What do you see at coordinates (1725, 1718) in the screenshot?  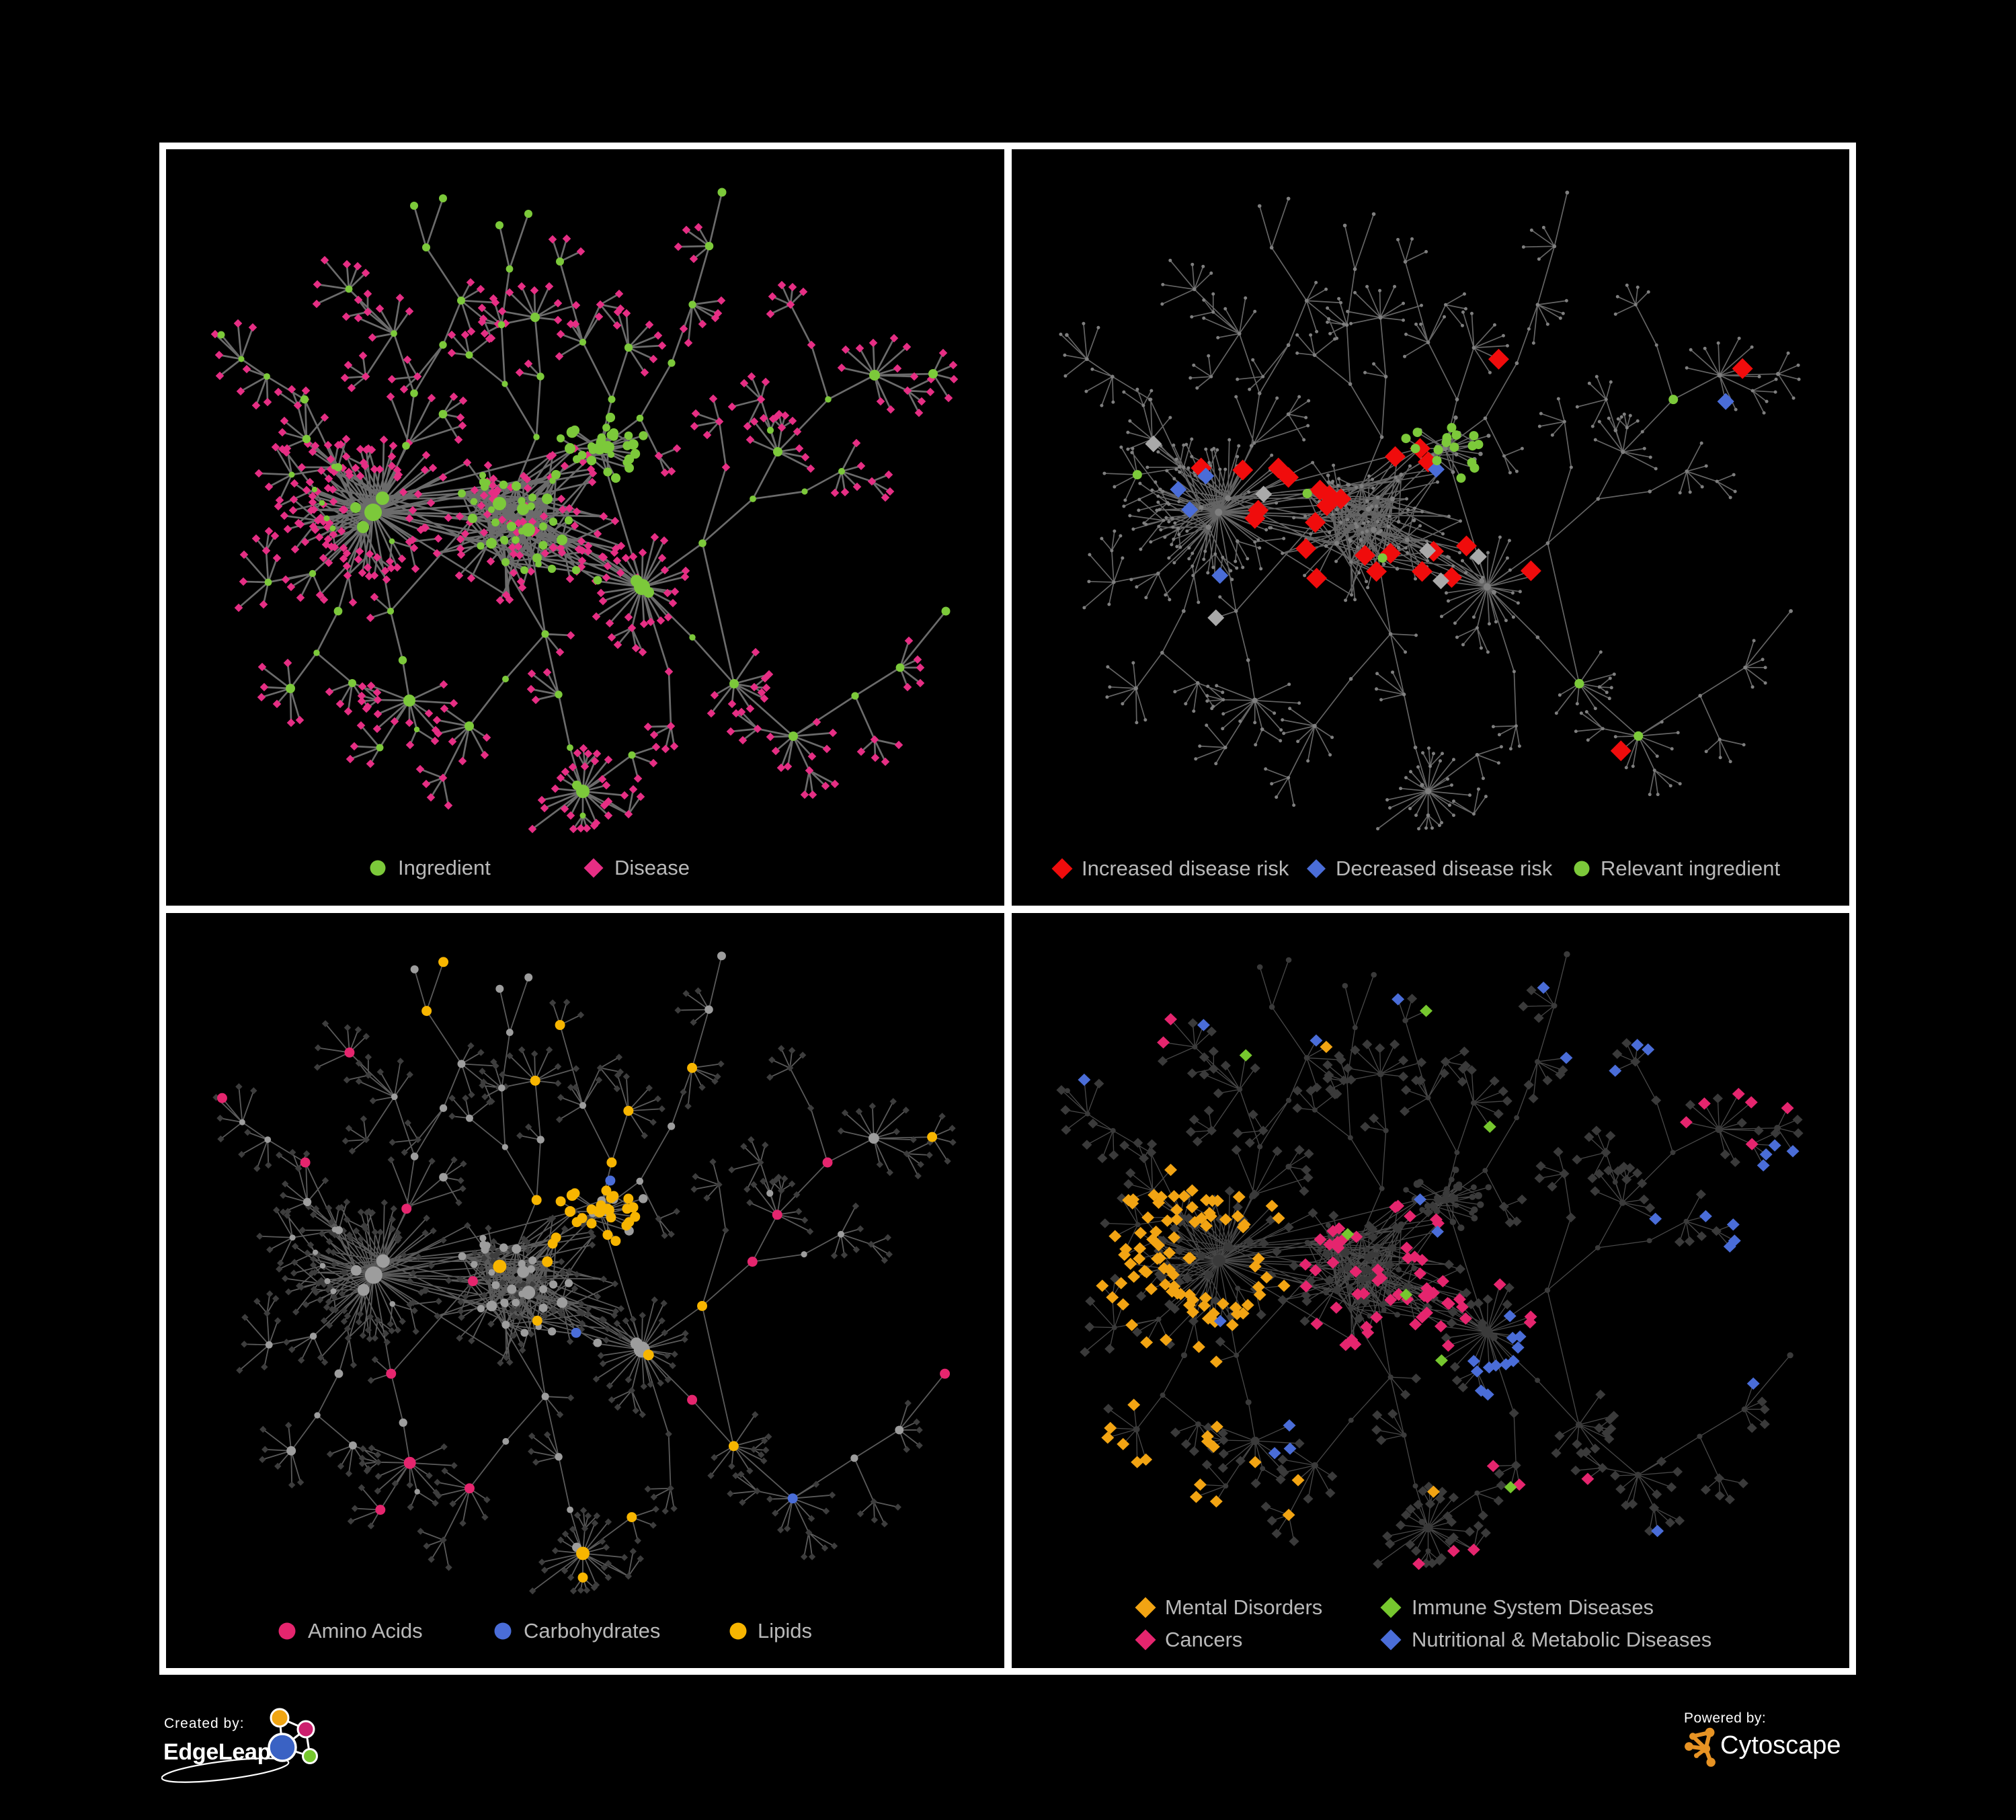 I see `svg-text: Powered by:` at bounding box center [1725, 1718].